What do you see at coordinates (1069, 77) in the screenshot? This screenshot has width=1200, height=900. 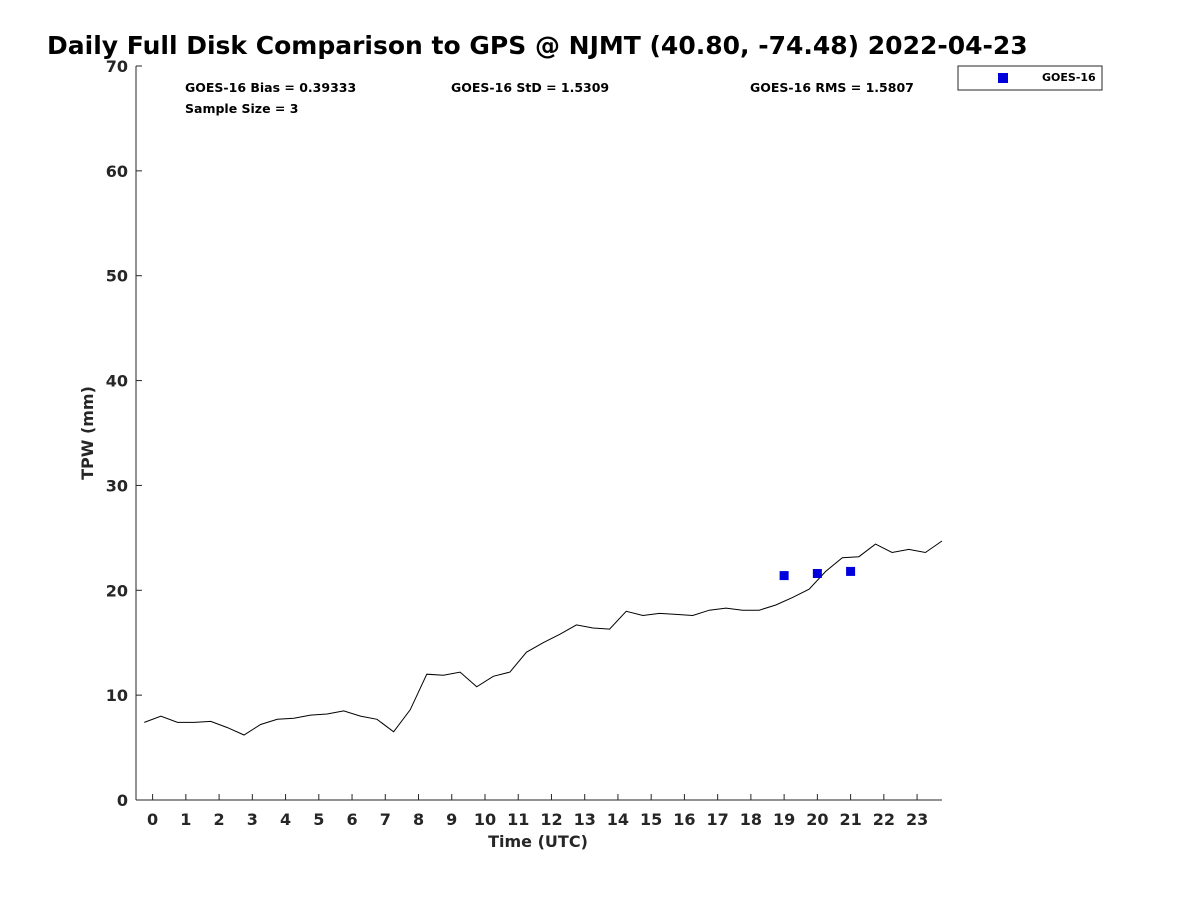 I see `legend-label-goes16: GOES-16` at bounding box center [1069, 77].